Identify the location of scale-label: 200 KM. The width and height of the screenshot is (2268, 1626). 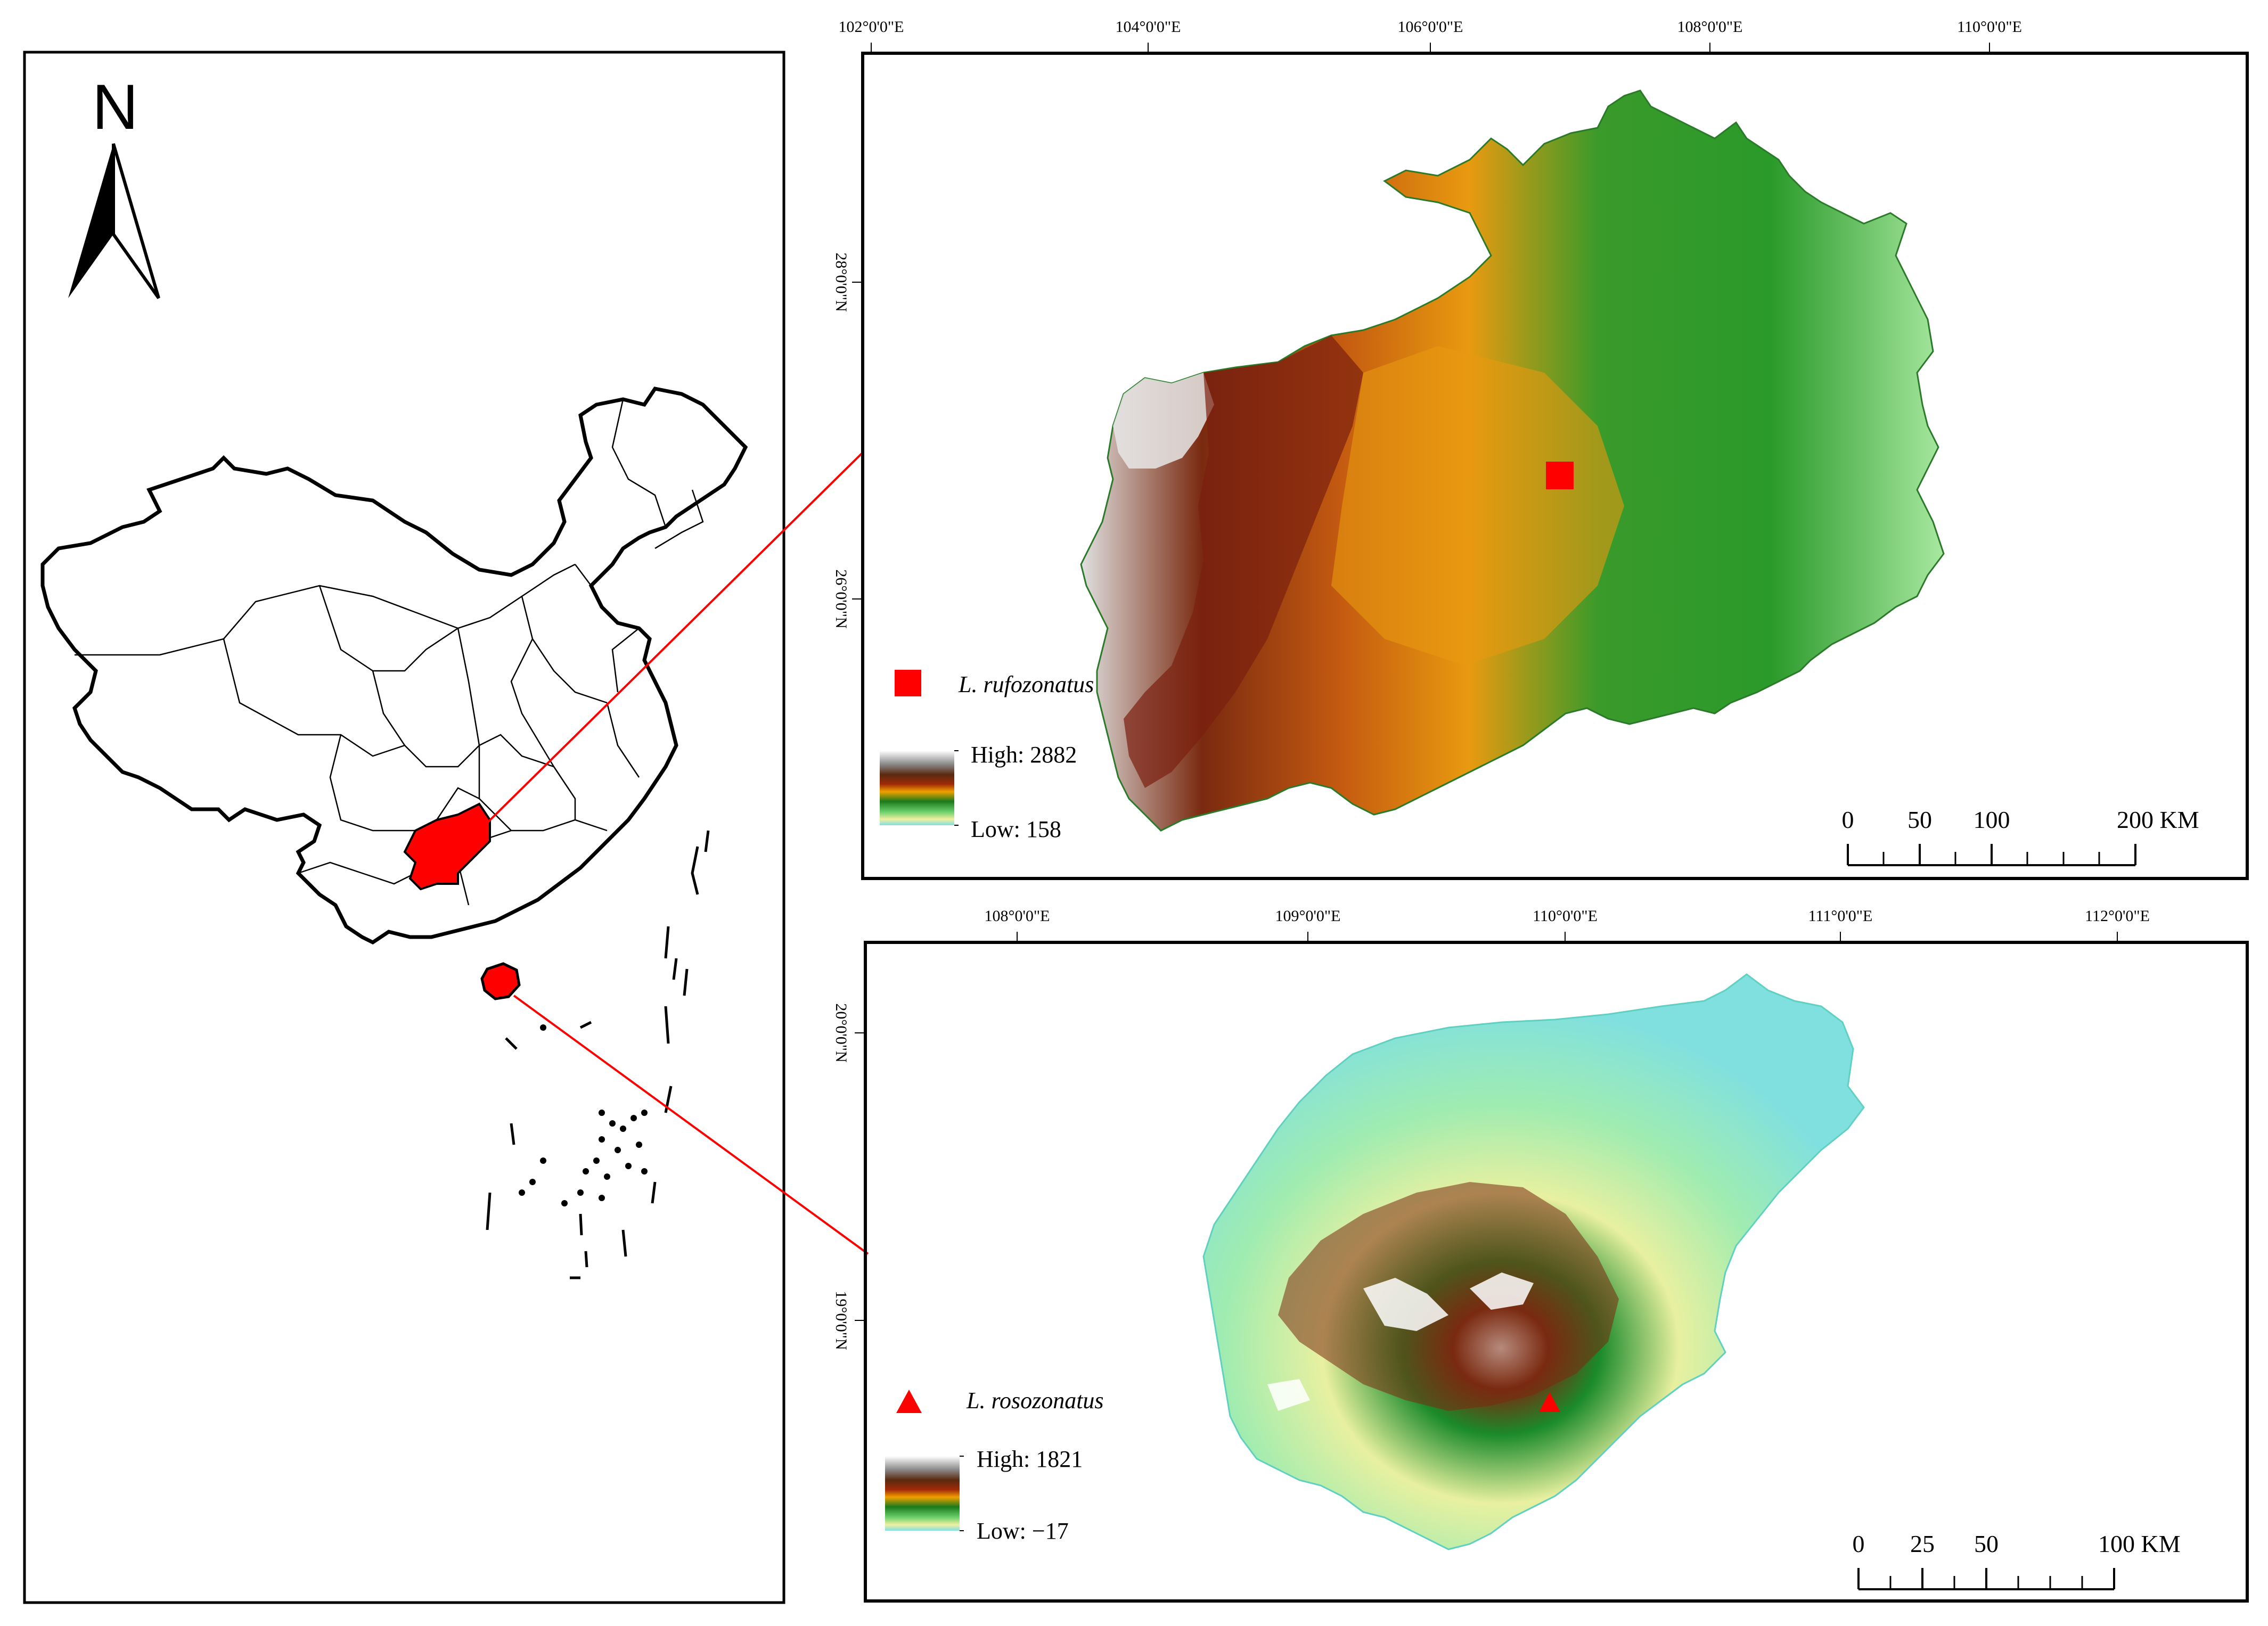
(2158, 820).